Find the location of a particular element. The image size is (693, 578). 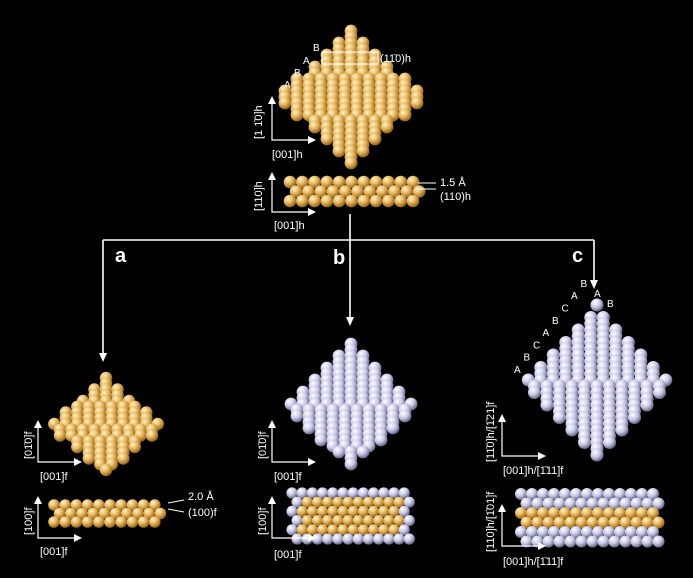

top-spacing-marker is located at coordinates (427, 186).